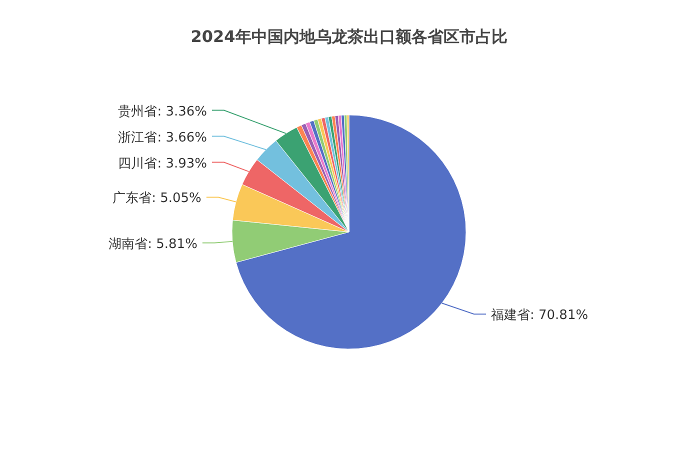 The image size is (698, 466). What do you see at coordinates (182, 164) in the screenshot?
I see `data-label: : 3.93%` at bounding box center [182, 164].